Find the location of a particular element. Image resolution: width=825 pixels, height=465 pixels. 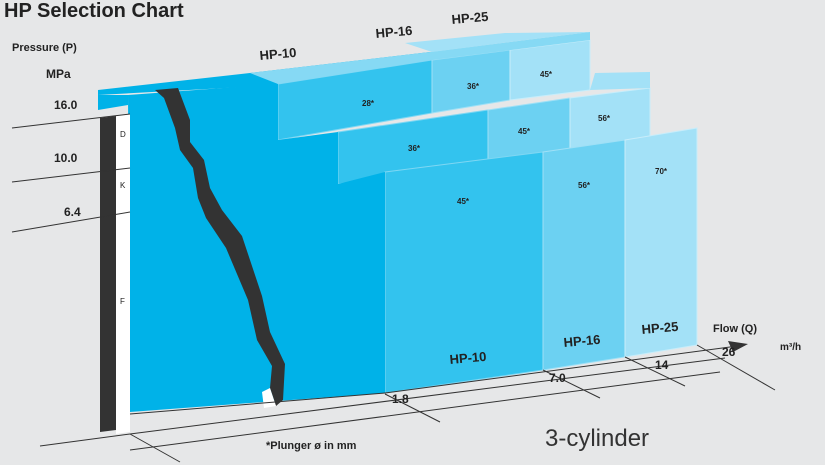

top-label-hp10: HP-10 is located at coordinates (278, 54).